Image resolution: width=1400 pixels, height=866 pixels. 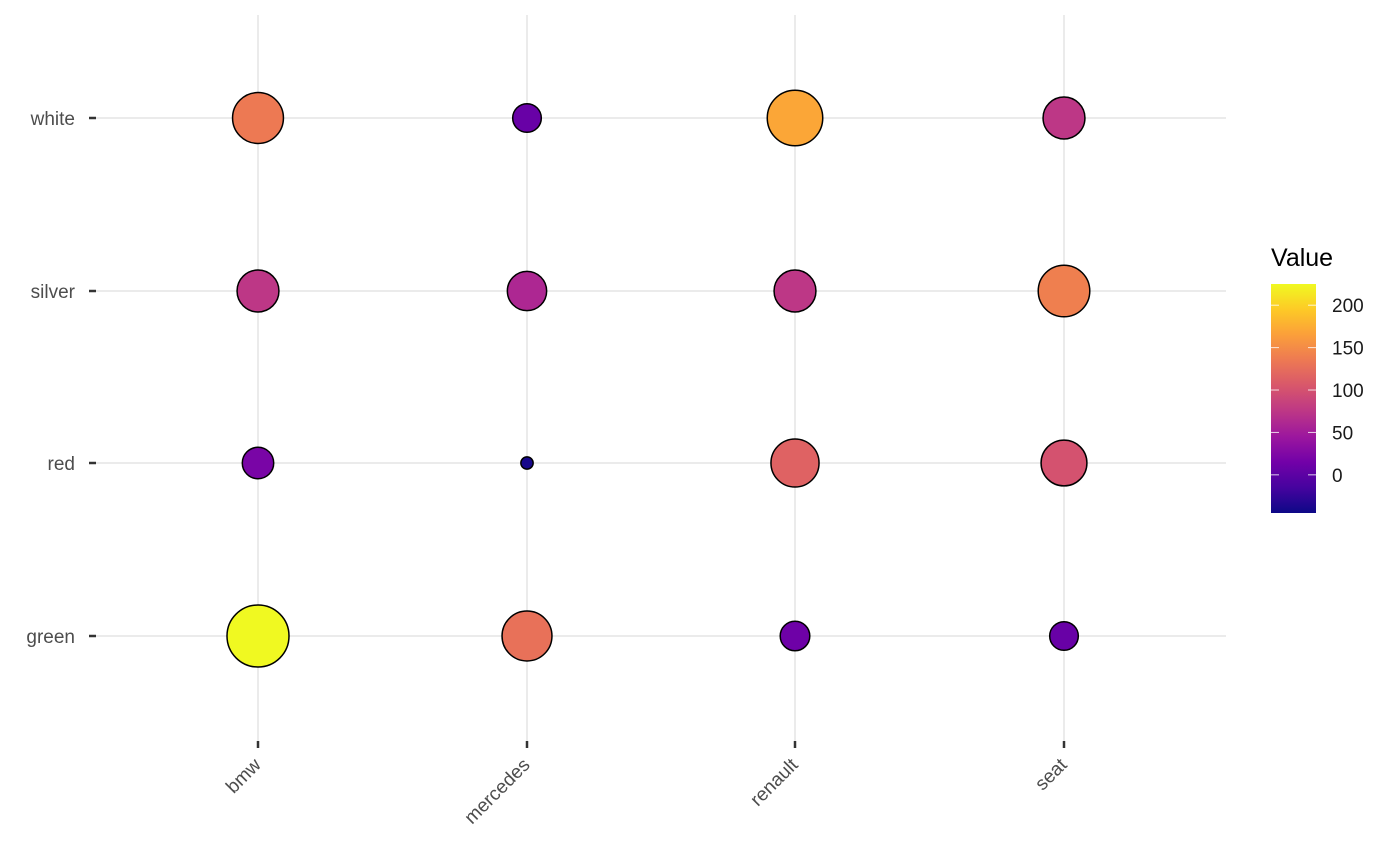 What do you see at coordinates (795, 636) in the screenshot?
I see `bubble-renault-green` at bounding box center [795, 636].